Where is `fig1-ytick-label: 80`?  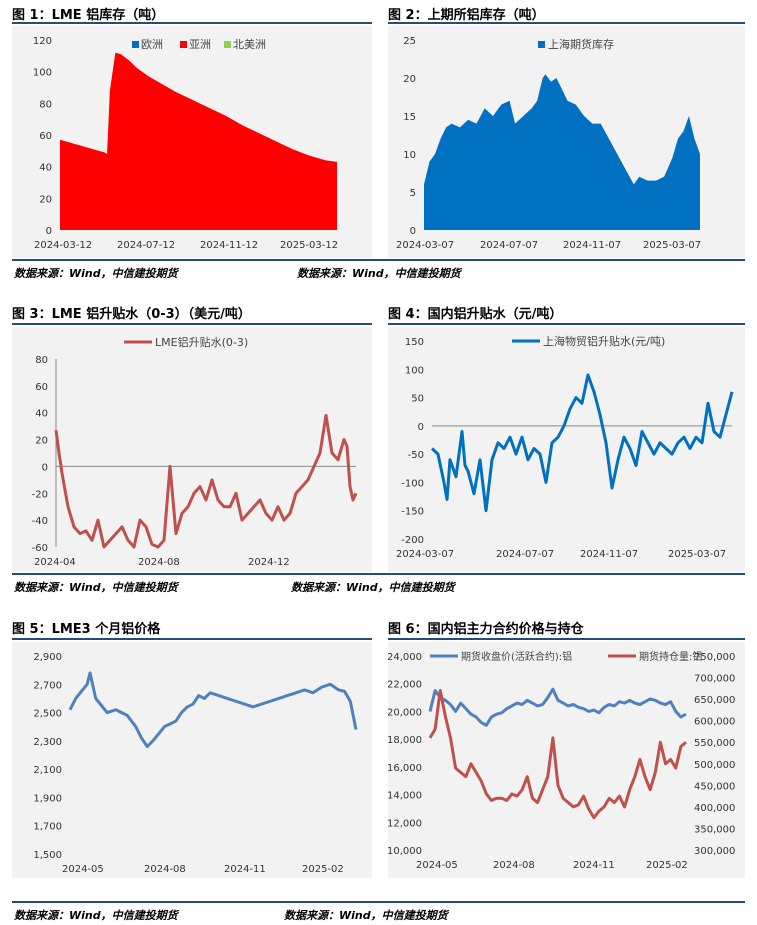 fig1-ytick-label: 80 is located at coordinates (45, 104).